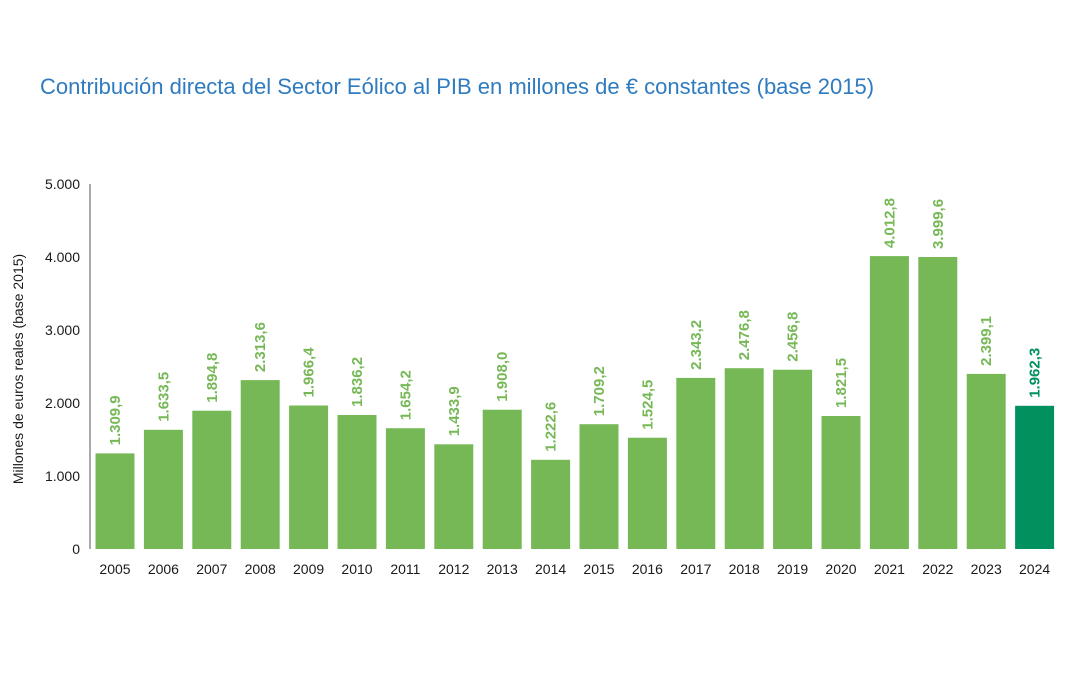 This screenshot has height=675, width=1080. I want to click on x-tick-label: 2017, so click(695, 569).